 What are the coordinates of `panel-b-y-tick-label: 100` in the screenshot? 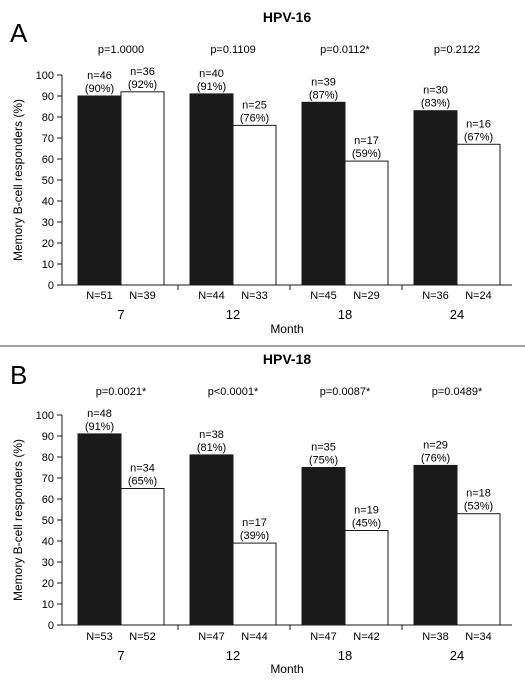 It's located at (45, 416).